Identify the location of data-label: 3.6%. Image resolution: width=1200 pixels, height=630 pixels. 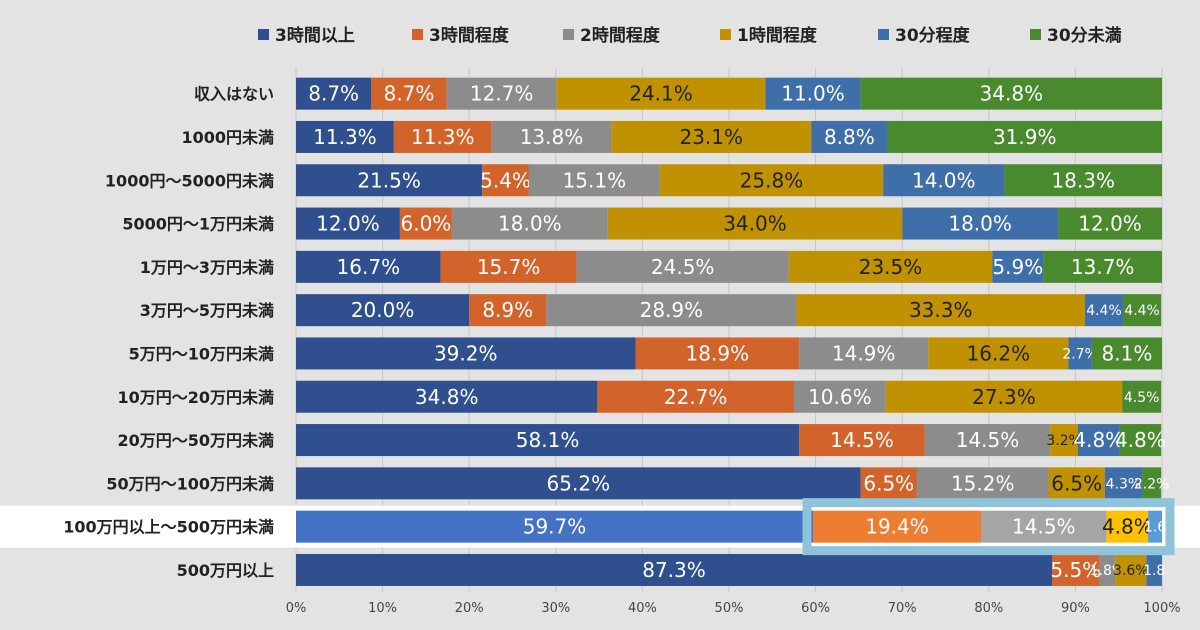
(1131, 571).